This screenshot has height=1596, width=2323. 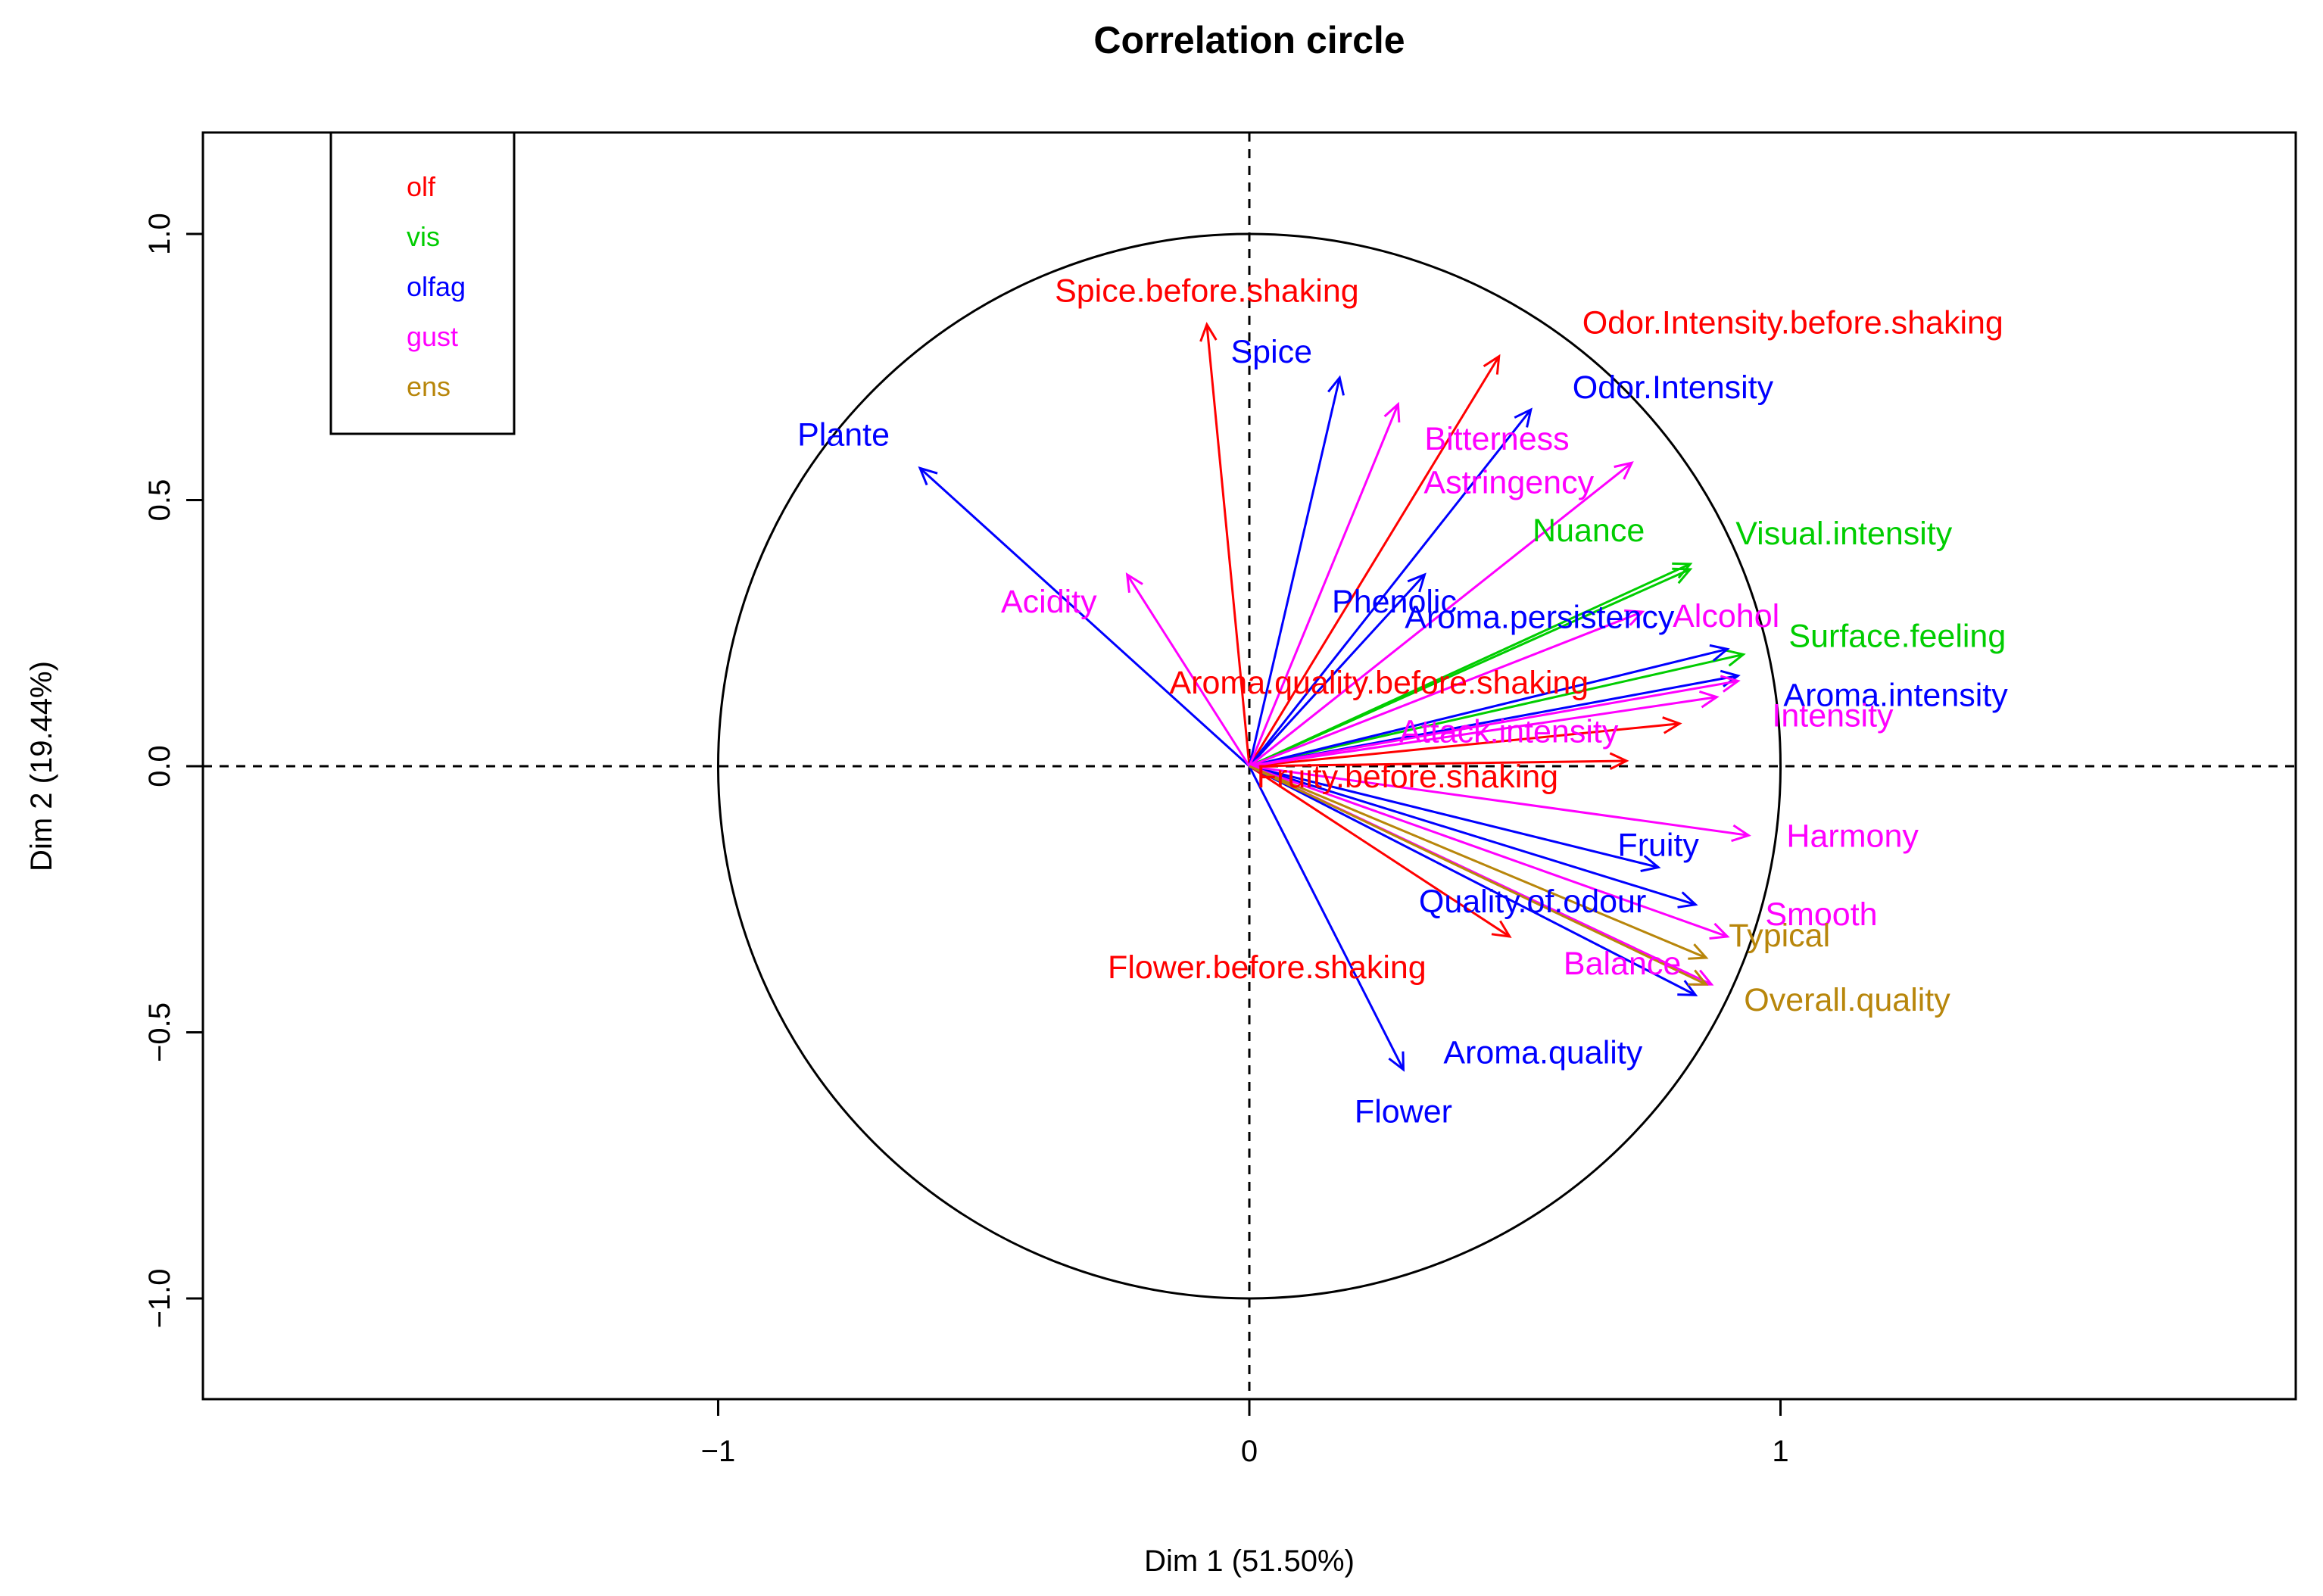 I want to click on label-aroma-quality: Aroma.quality, so click(x=1542, y=1052).